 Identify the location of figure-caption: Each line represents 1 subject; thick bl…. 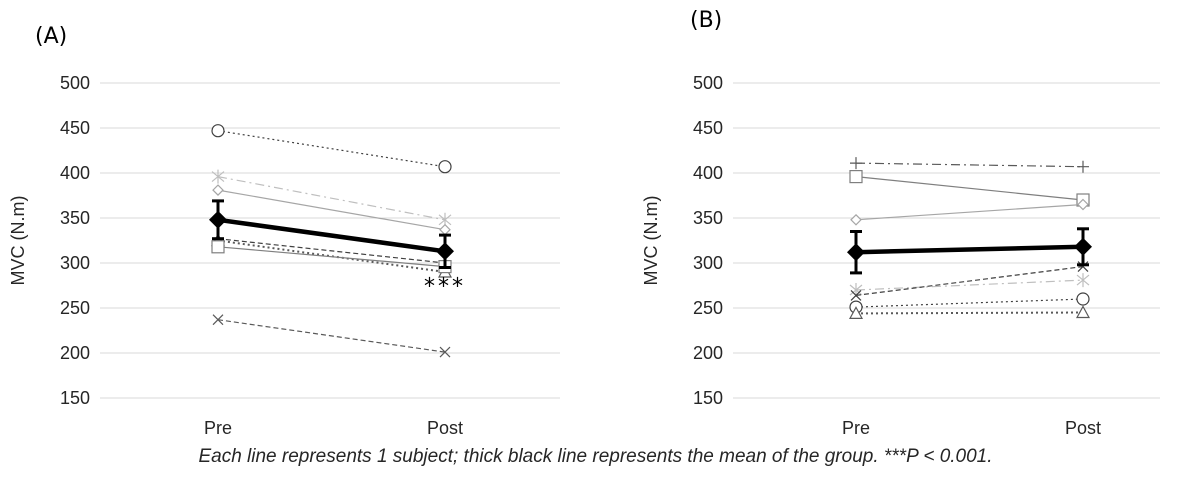
(595, 456).